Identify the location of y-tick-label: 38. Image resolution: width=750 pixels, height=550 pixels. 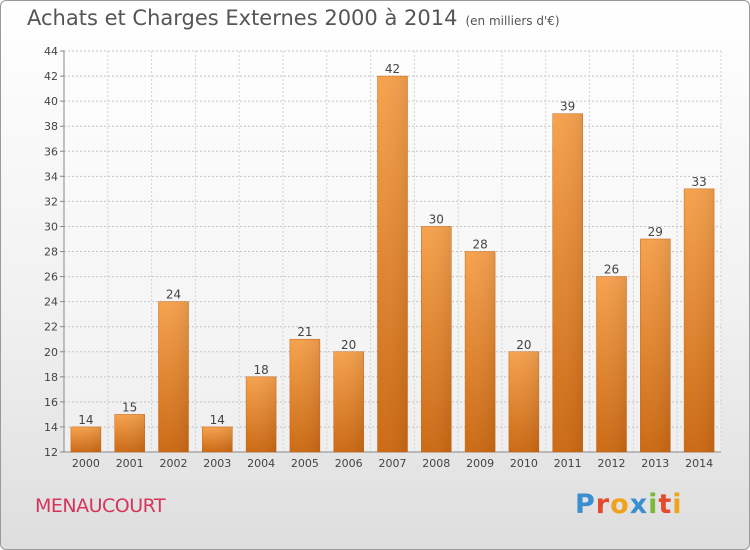
(51, 126).